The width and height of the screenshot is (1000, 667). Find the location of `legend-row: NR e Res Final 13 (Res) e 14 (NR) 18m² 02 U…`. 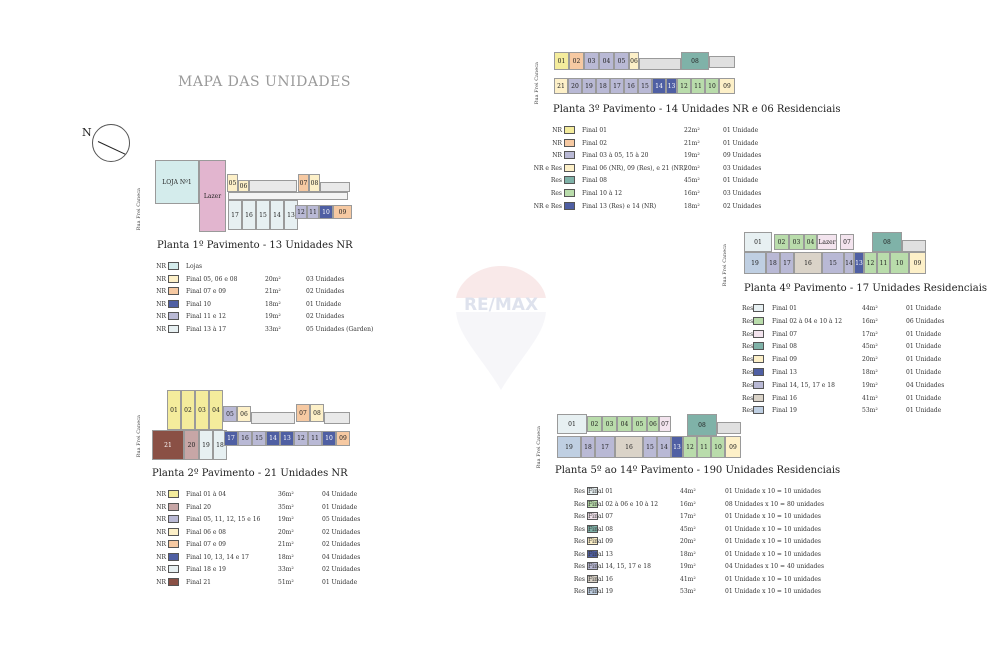

legend-row: NR e Res Final 13 (Res) e 14 (NR) 18m² 02 U… is located at coordinates (653, 206).